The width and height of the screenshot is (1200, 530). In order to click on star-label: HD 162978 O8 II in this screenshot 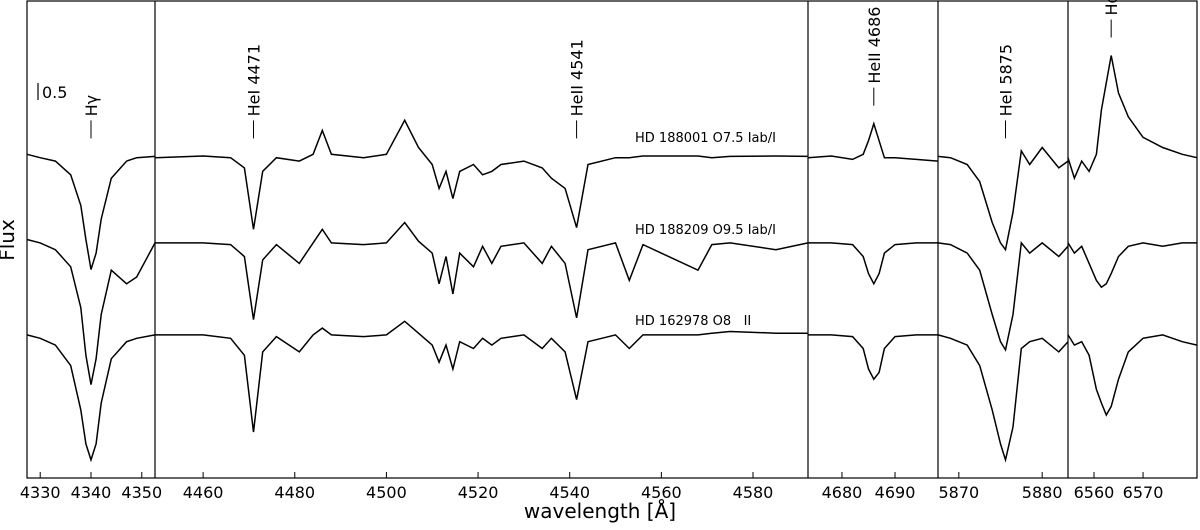, I will do `click(693, 321)`.